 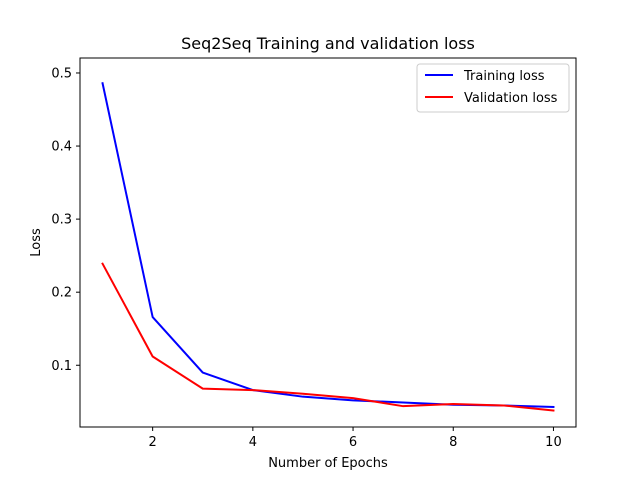 I want to click on y-tick-label: 0.3, so click(x=61, y=220).